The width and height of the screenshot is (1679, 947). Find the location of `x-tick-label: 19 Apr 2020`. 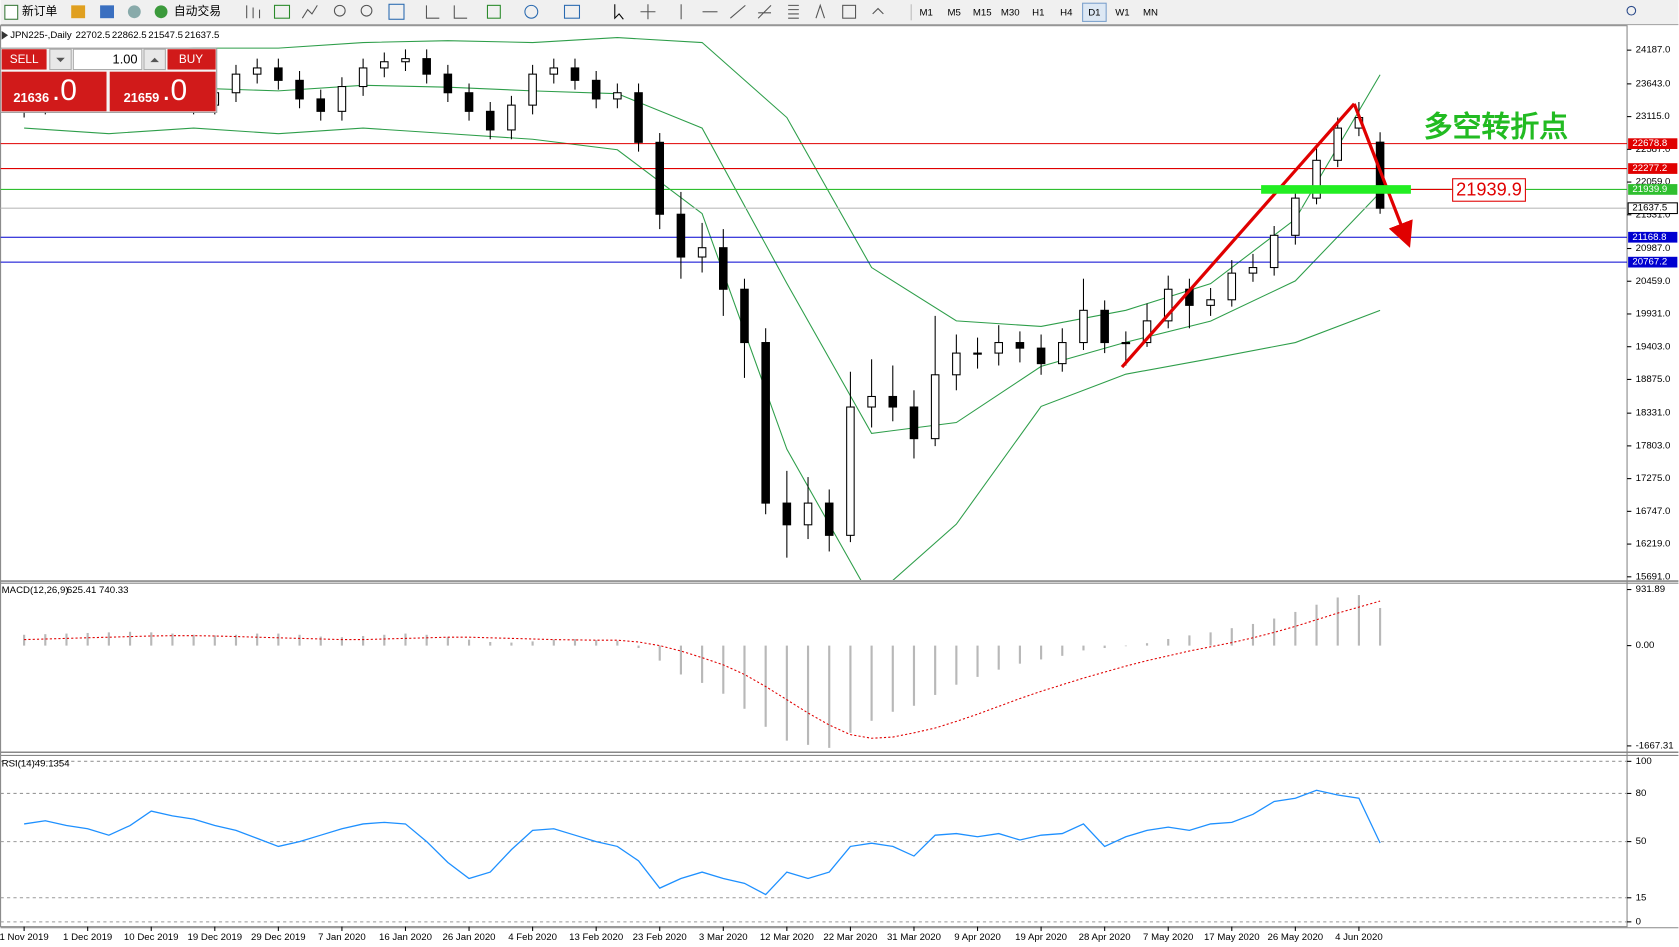

x-tick-label: 19 Apr 2020 is located at coordinates (1041, 937).